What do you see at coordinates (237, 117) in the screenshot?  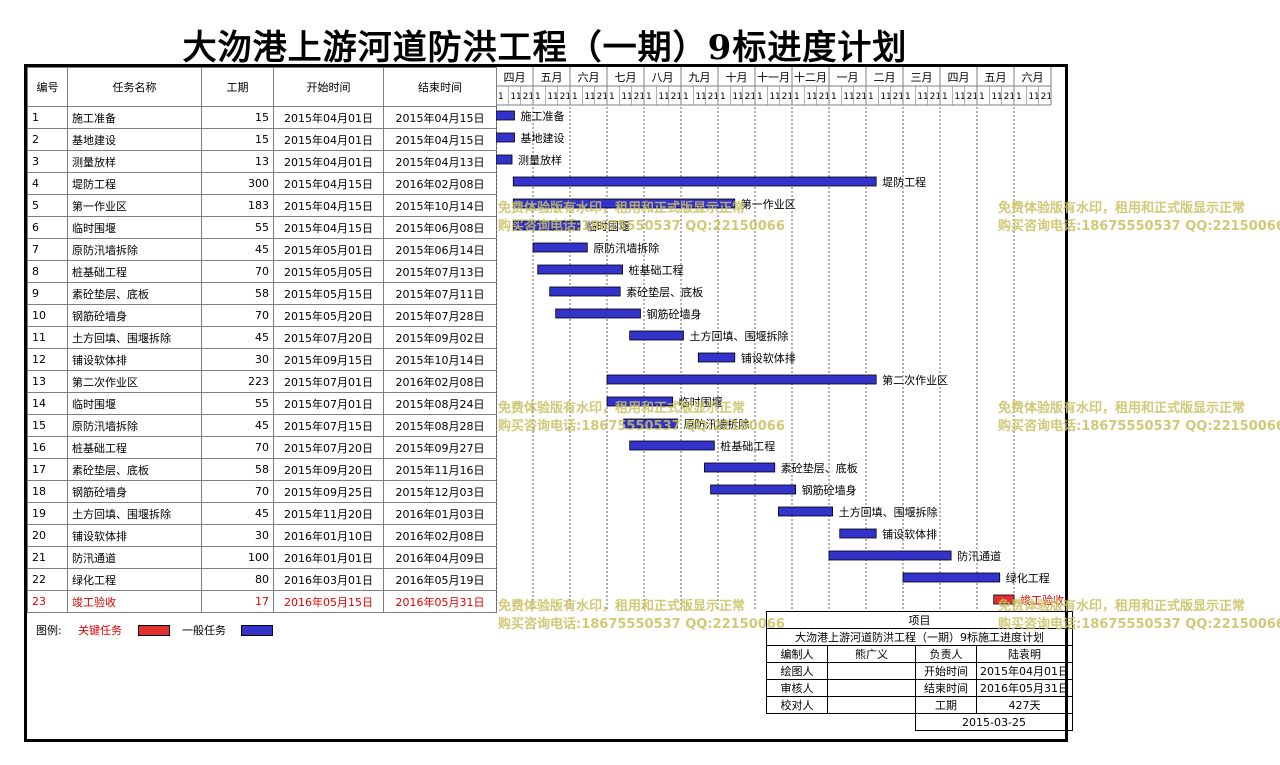 I see `row-duration: 15` at bounding box center [237, 117].